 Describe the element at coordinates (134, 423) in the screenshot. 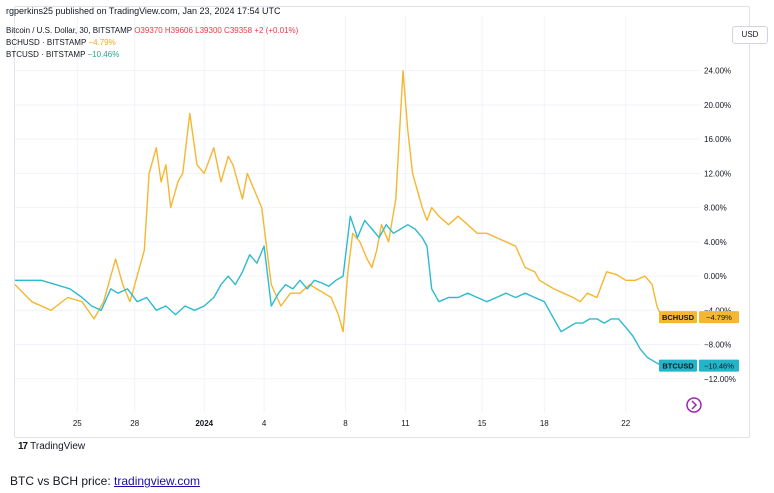

I see `x-tick-label: 28` at that location.